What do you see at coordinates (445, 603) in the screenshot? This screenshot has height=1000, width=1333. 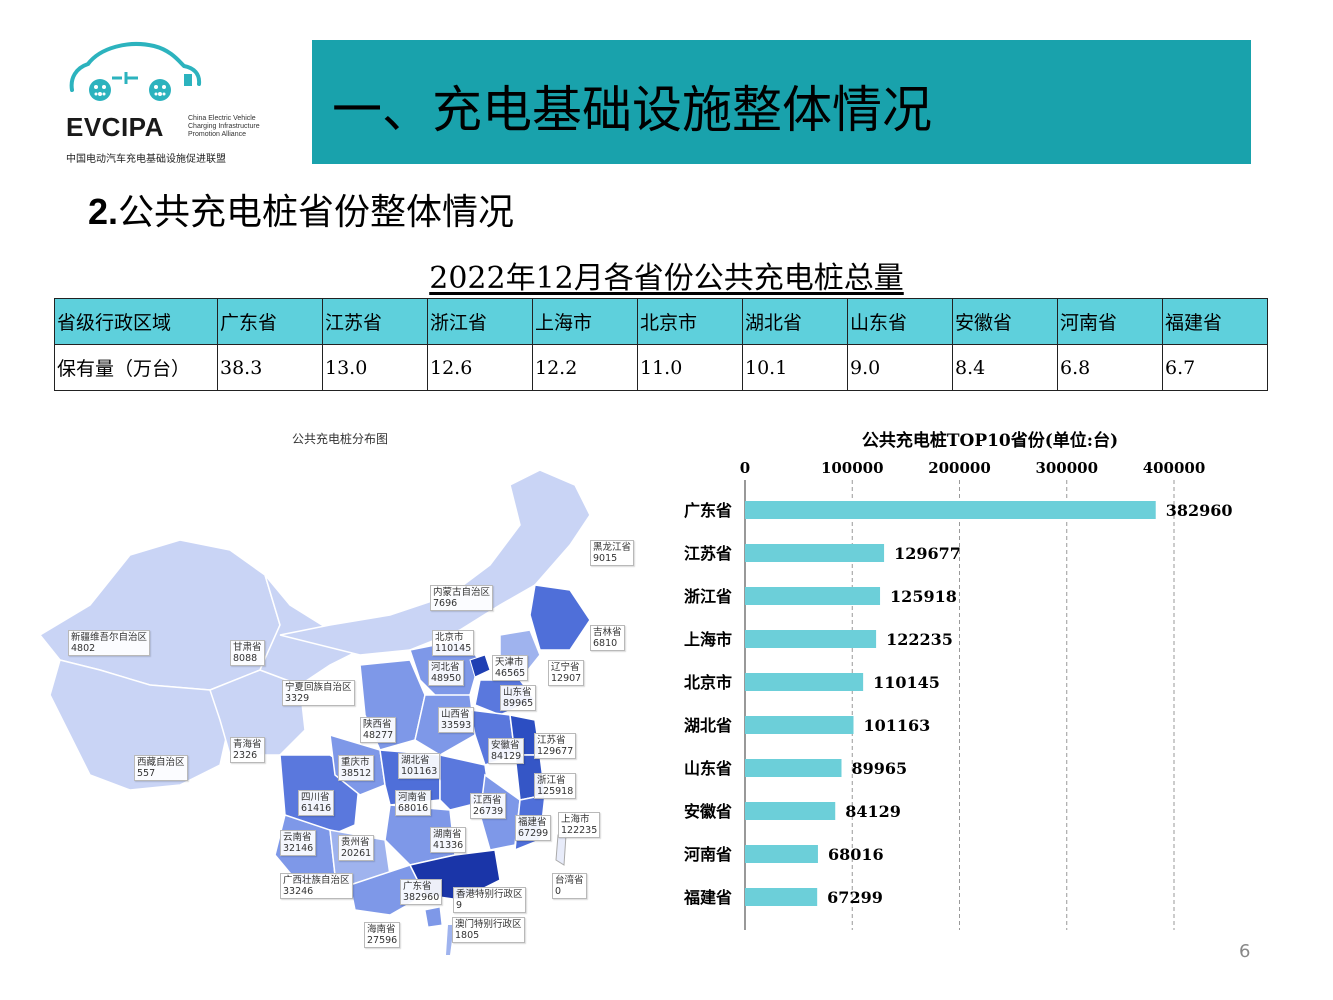 I see `map-label-value: 7696` at bounding box center [445, 603].